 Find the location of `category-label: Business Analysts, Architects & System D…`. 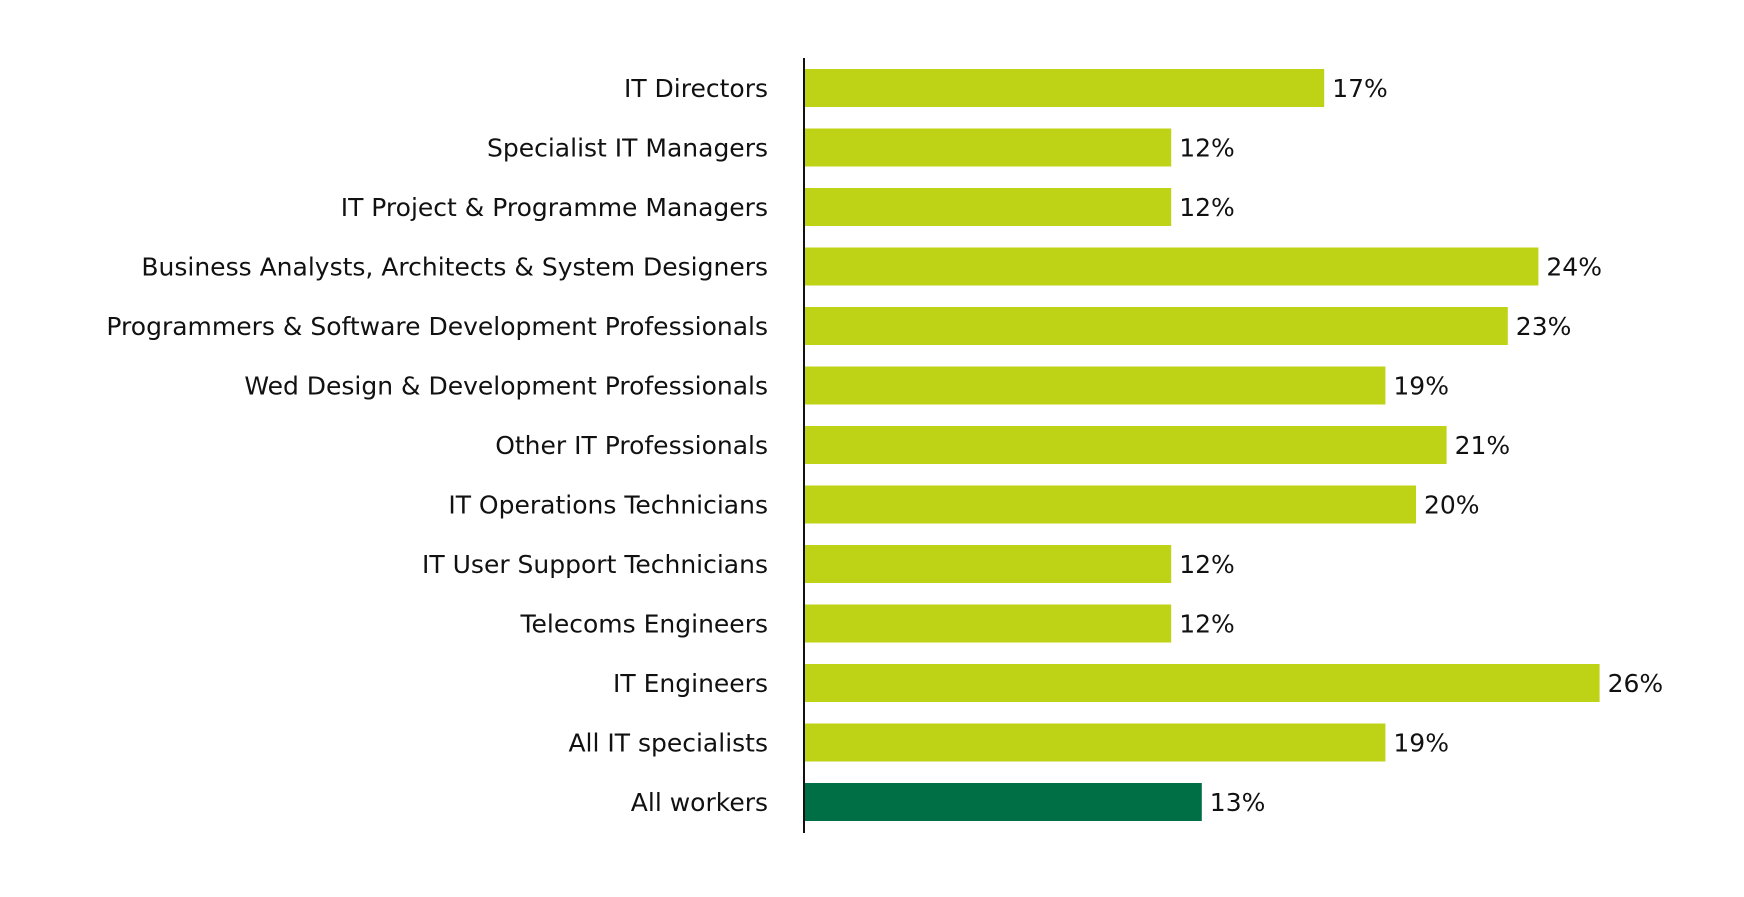

category-label: Business Analysts, Architects & System D… is located at coordinates (454, 267).